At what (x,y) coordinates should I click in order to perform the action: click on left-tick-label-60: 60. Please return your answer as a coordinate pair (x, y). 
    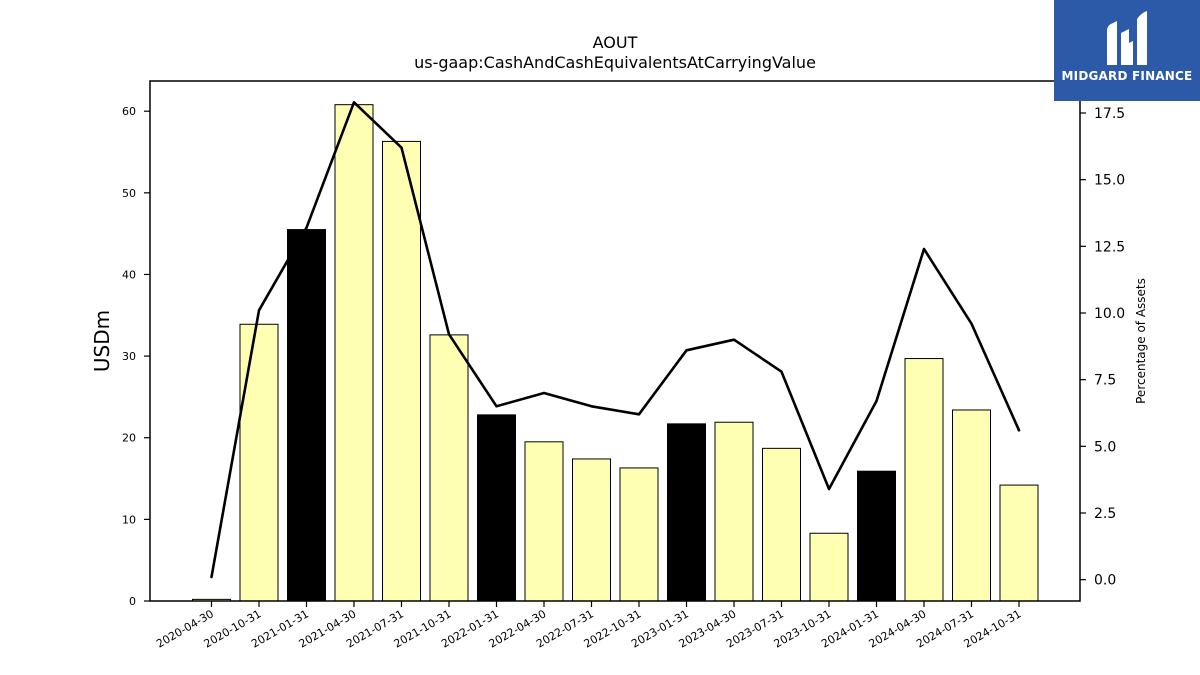
    Looking at the image, I should click on (129, 111).